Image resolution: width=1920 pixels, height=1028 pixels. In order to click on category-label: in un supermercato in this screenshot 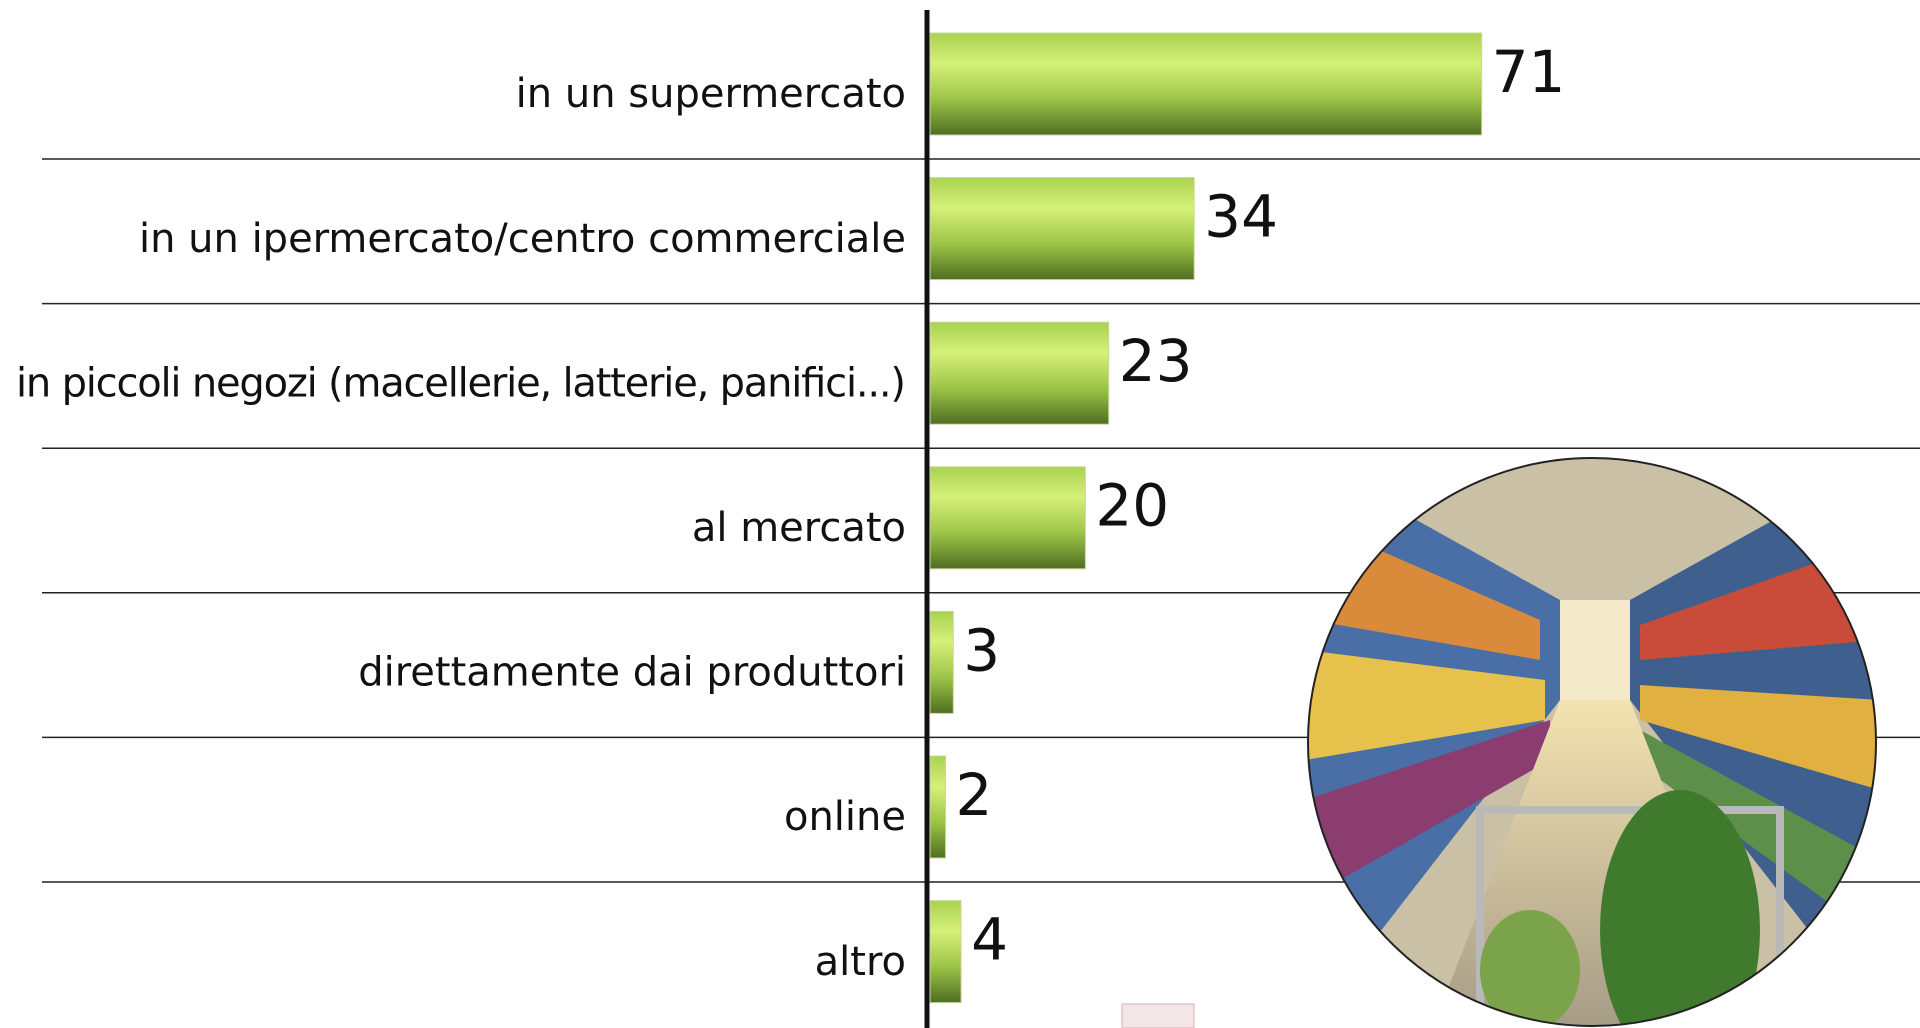, I will do `click(711, 94)`.